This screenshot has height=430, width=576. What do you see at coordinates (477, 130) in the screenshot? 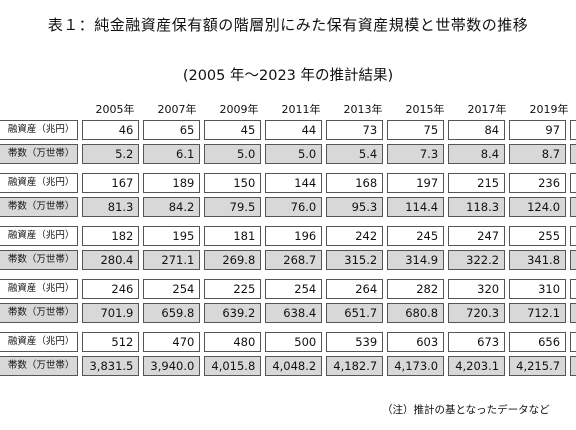
I see `table-cell: 84` at bounding box center [477, 130].